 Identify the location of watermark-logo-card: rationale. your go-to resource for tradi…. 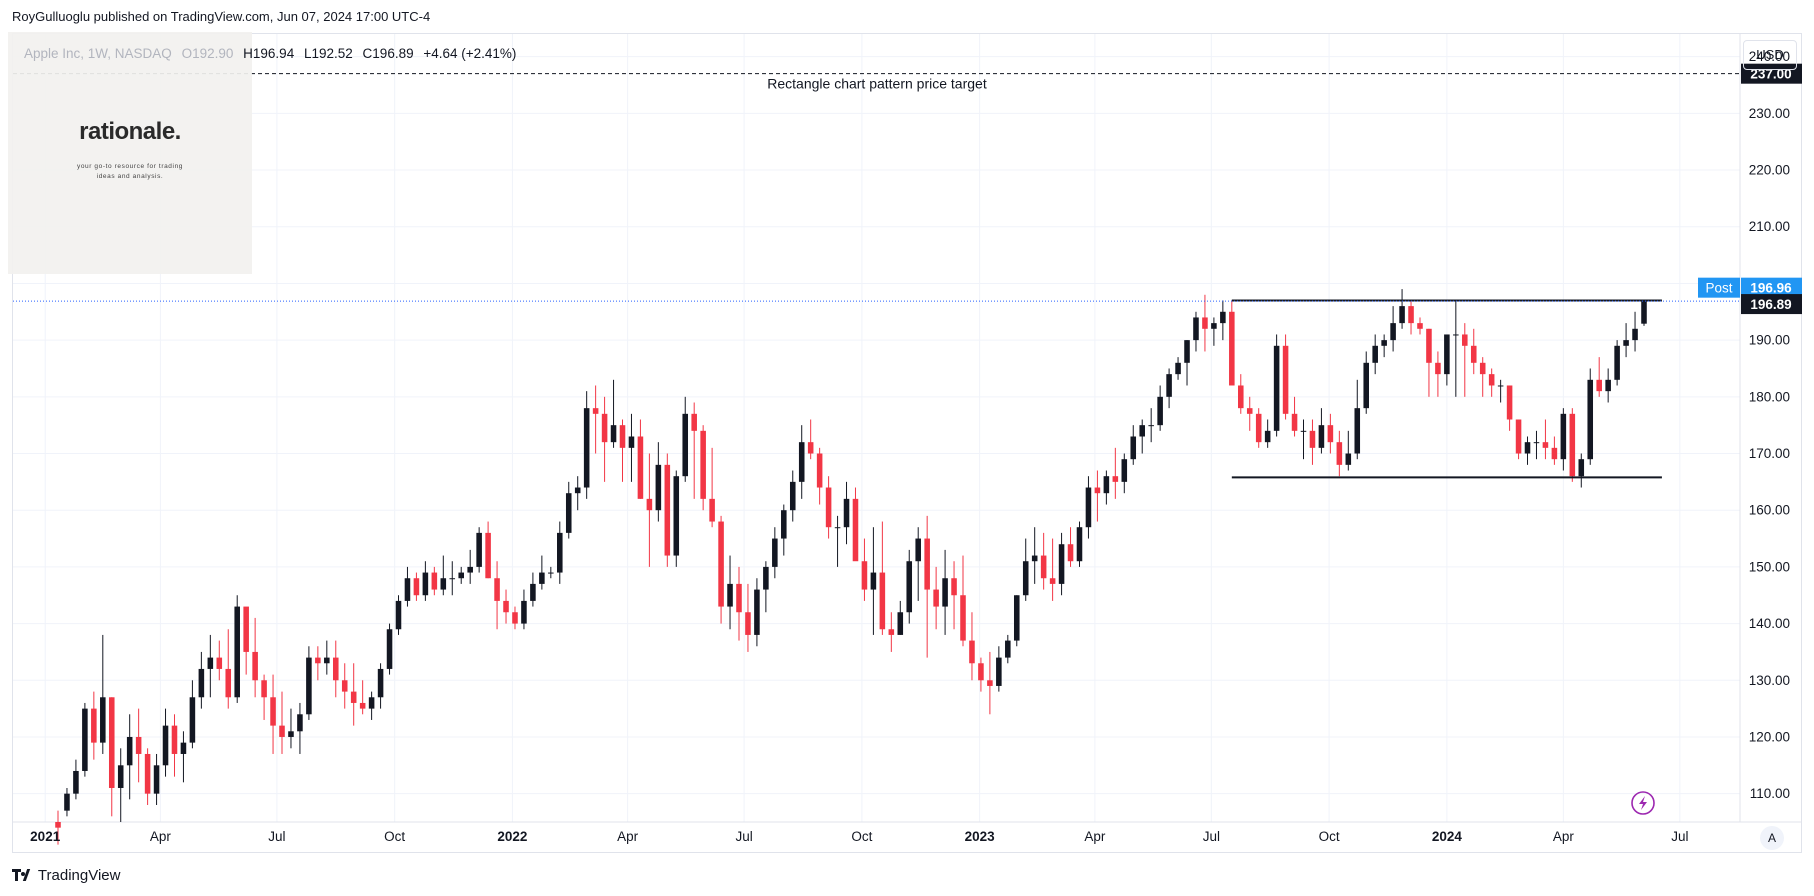
(130, 153).